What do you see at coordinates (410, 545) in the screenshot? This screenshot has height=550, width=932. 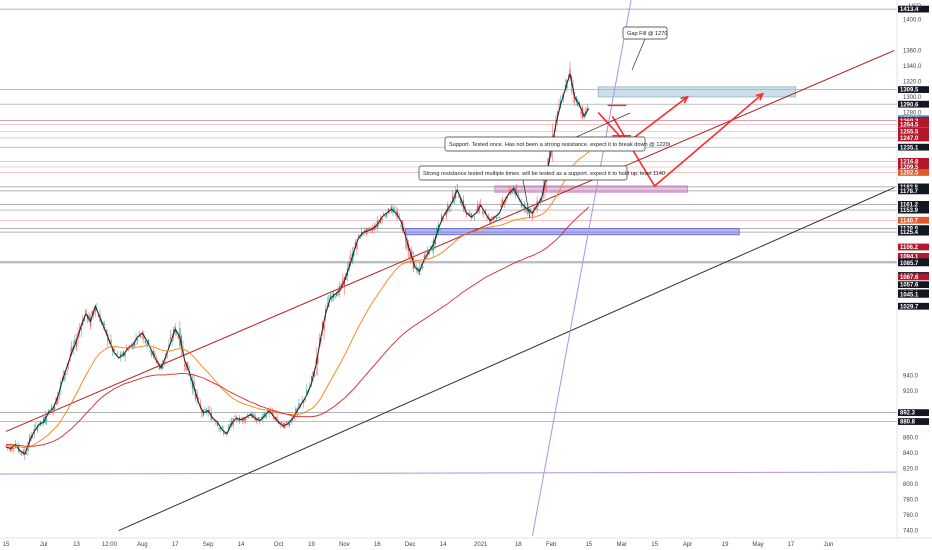 I see `x-tick-label: Dec` at bounding box center [410, 545].